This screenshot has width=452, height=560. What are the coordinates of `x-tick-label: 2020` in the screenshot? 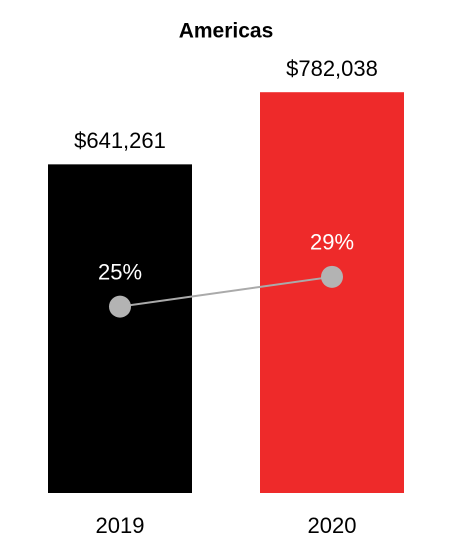 It's located at (332, 525).